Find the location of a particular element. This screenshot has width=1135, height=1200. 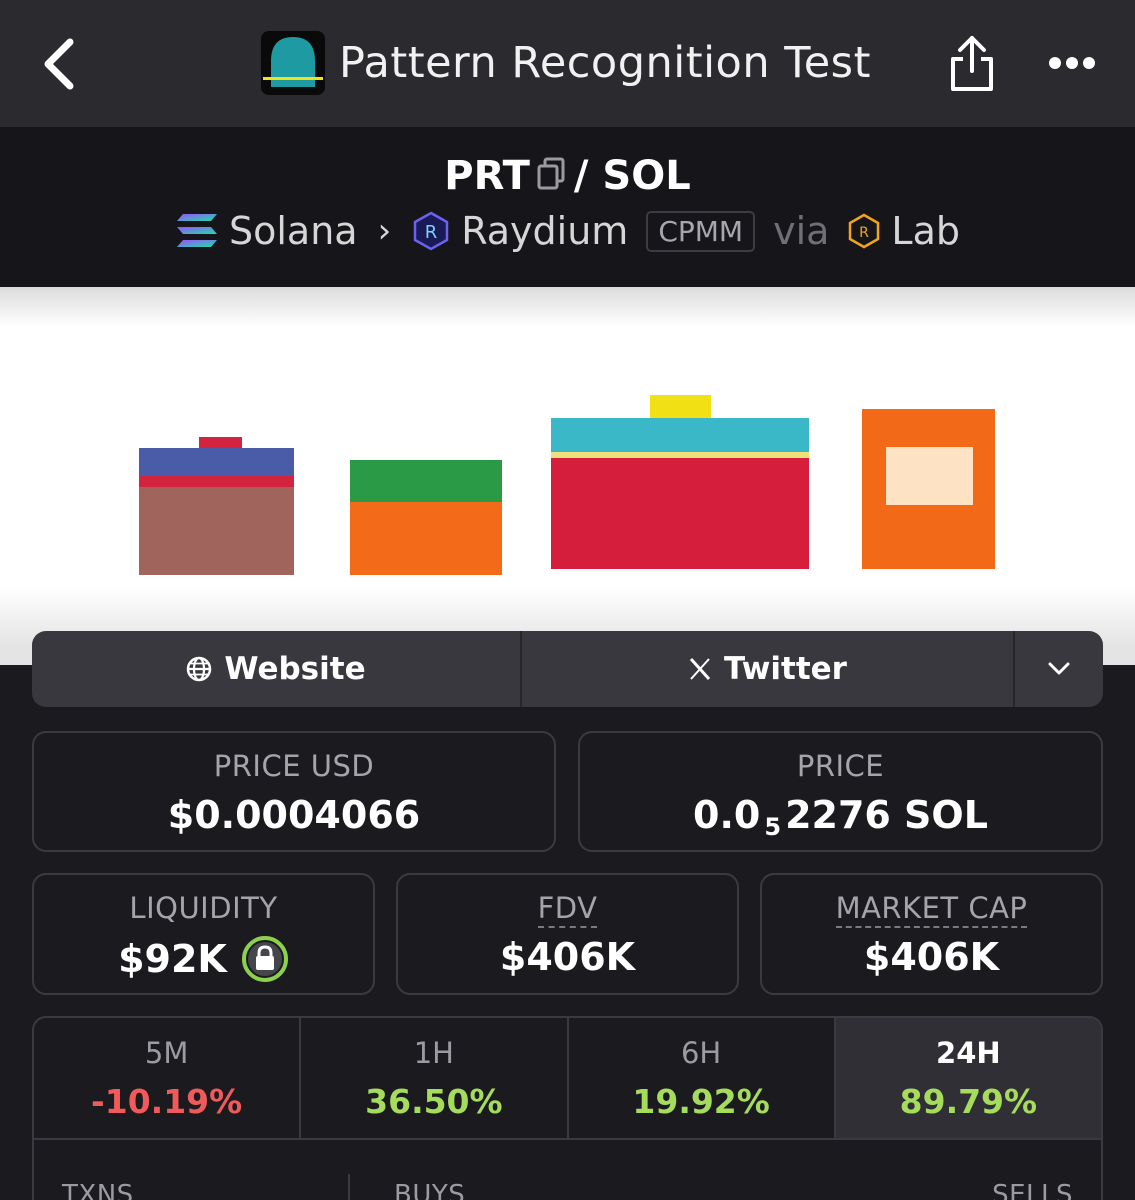

buys-header: BUYS is located at coordinates (430, 1190).